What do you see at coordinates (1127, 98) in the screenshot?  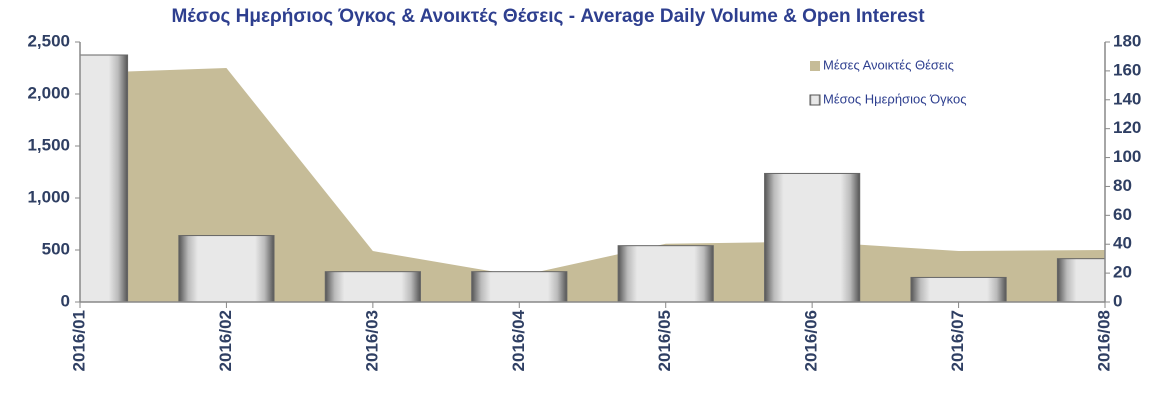 I see `y2-tick-label: 140` at bounding box center [1127, 98].